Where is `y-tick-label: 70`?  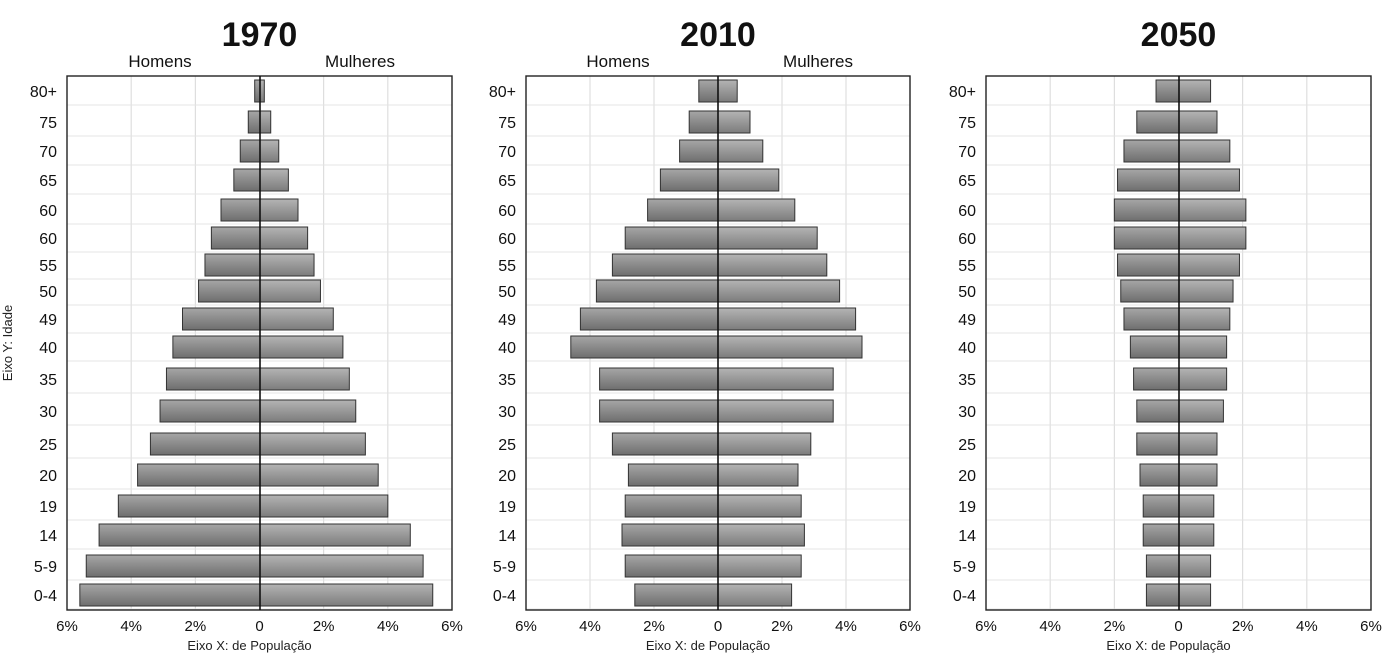 y-tick-label: 70 is located at coordinates (967, 152).